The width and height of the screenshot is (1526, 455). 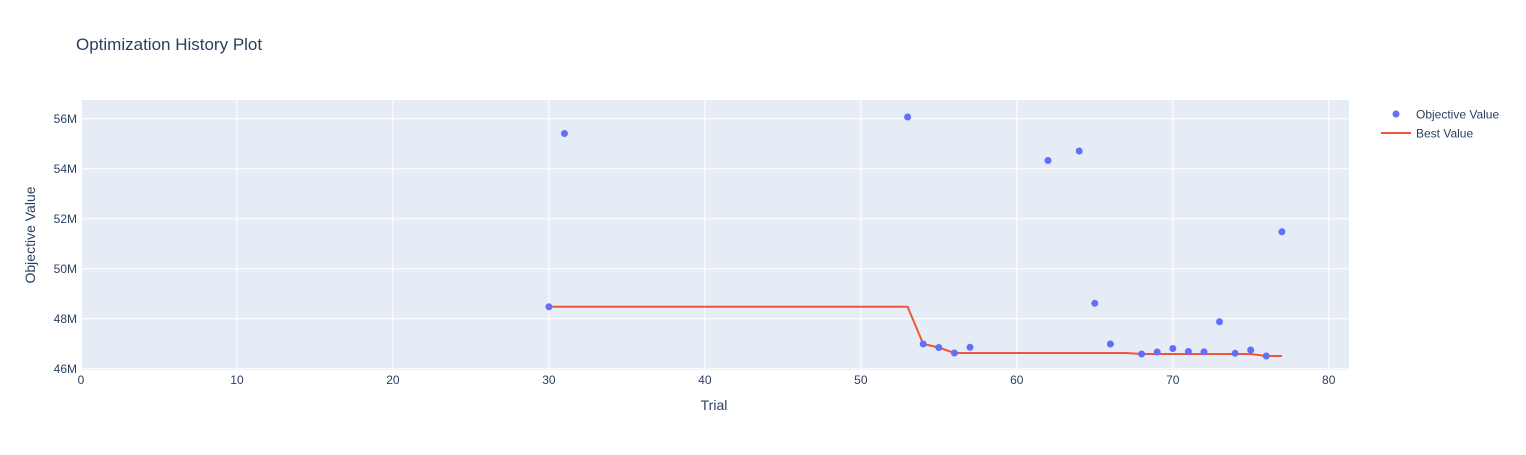 I want to click on y-tick-label: 52M, so click(x=65, y=219).